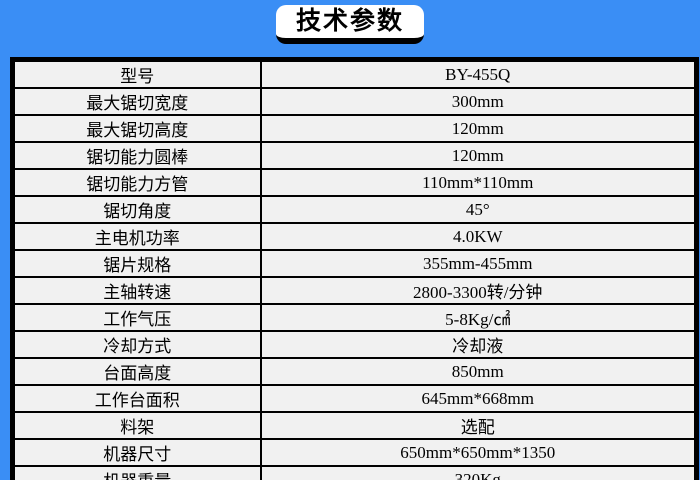  What do you see at coordinates (136, 317) in the screenshot?
I see `spec-label-cell: 工作气压` at bounding box center [136, 317].